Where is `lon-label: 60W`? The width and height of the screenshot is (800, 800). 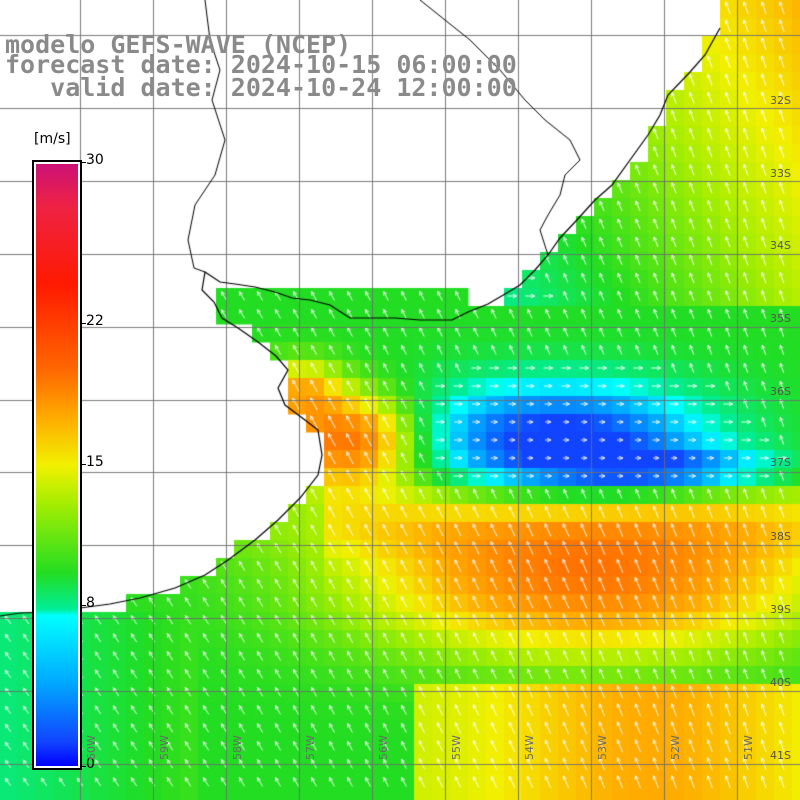
lon-label: 60W is located at coordinates (91, 747).